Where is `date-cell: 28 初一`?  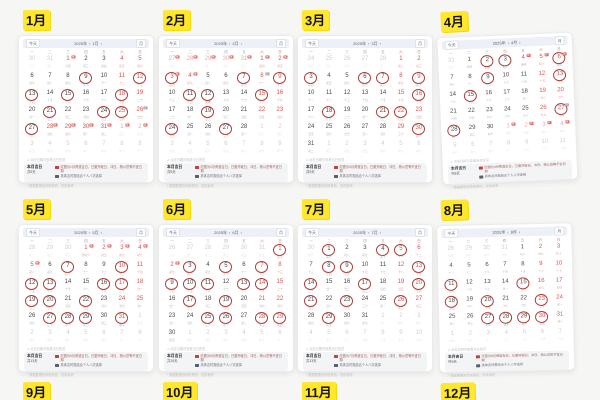
date-cell: 28 初一 is located at coordinates (454, 132).